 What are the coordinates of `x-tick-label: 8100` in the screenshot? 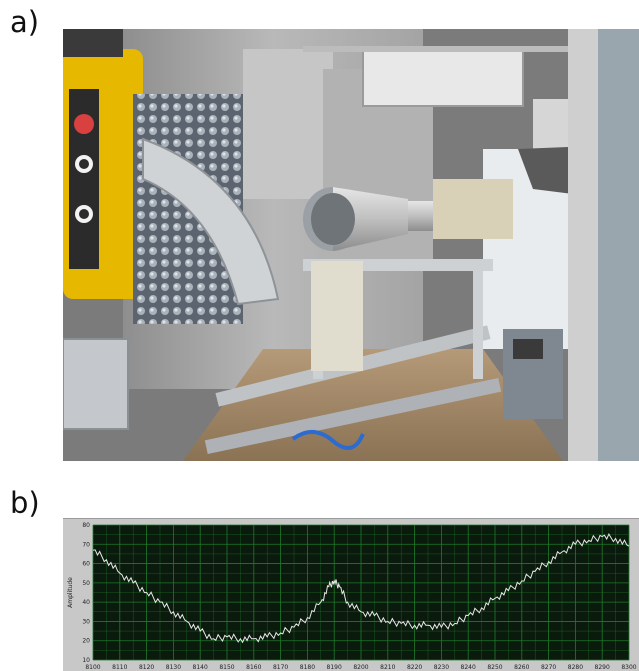 It's located at (92, 667).